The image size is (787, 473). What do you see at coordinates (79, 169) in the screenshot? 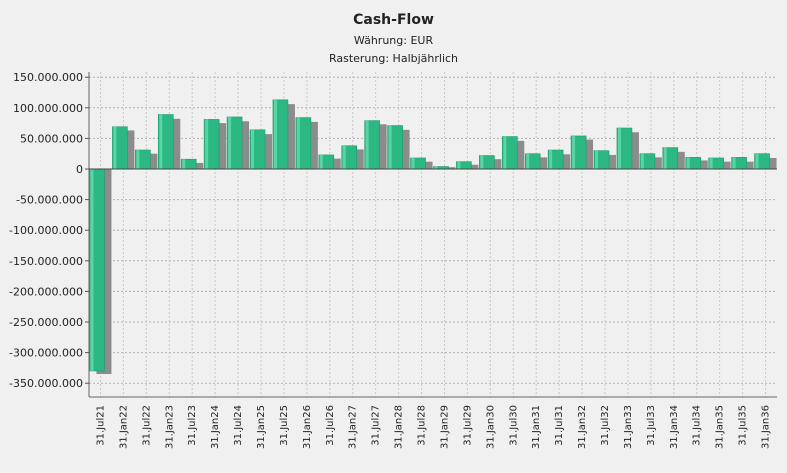
I see `y-tick-label: 0` at bounding box center [79, 169].